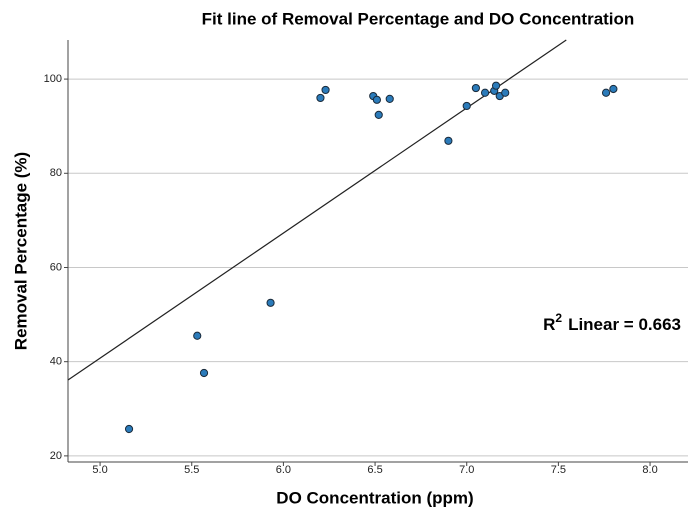 This screenshot has width=698, height=511. I want to click on x-tick-label: 8.0, so click(649, 470).